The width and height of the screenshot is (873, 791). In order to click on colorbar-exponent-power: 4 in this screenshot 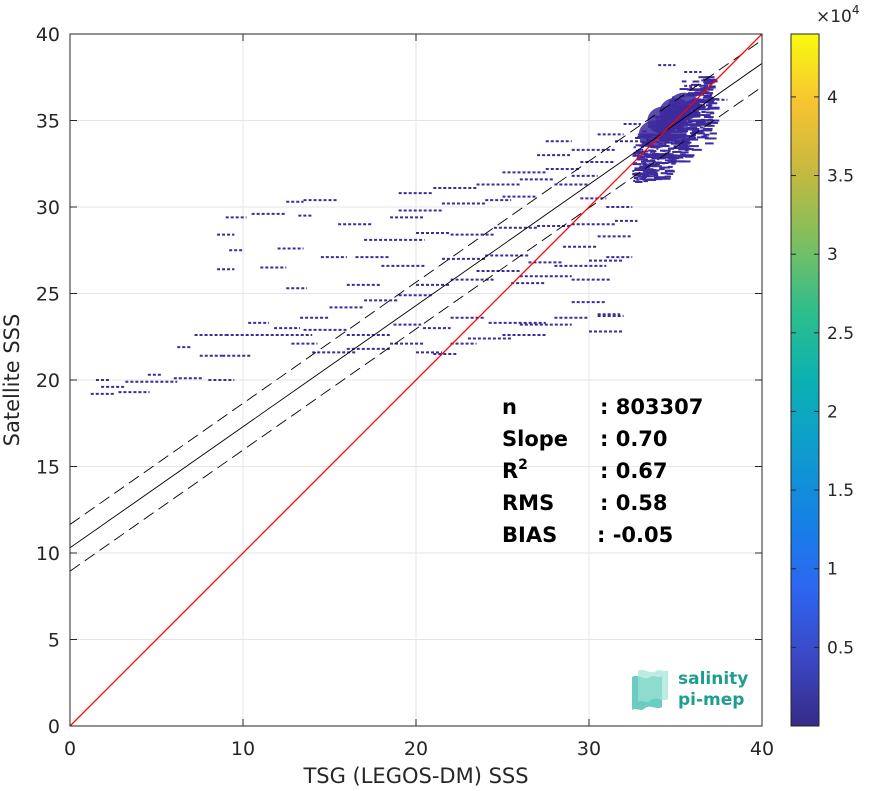, I will do `click(856, 10)`.